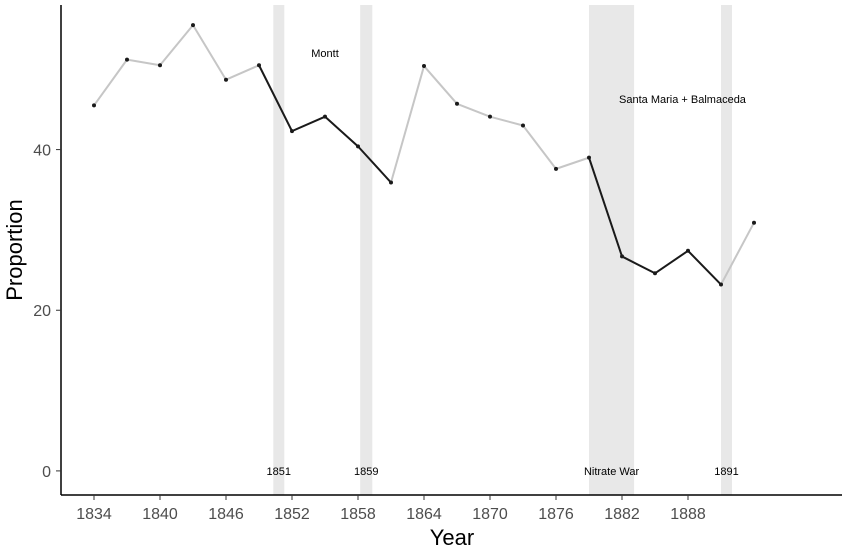  Describe the element at coordinates (490, 514) in the screenshot. I see `x-tick-label: 1870` at that location.